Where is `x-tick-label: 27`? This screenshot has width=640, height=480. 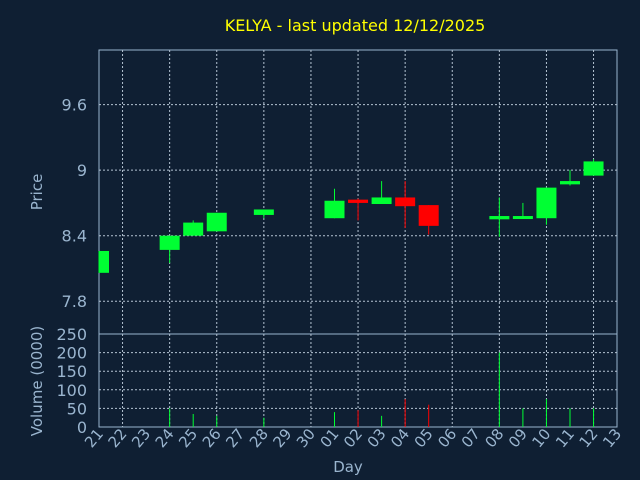
x-tick-label: 27 is located at coordinates (235, 438).